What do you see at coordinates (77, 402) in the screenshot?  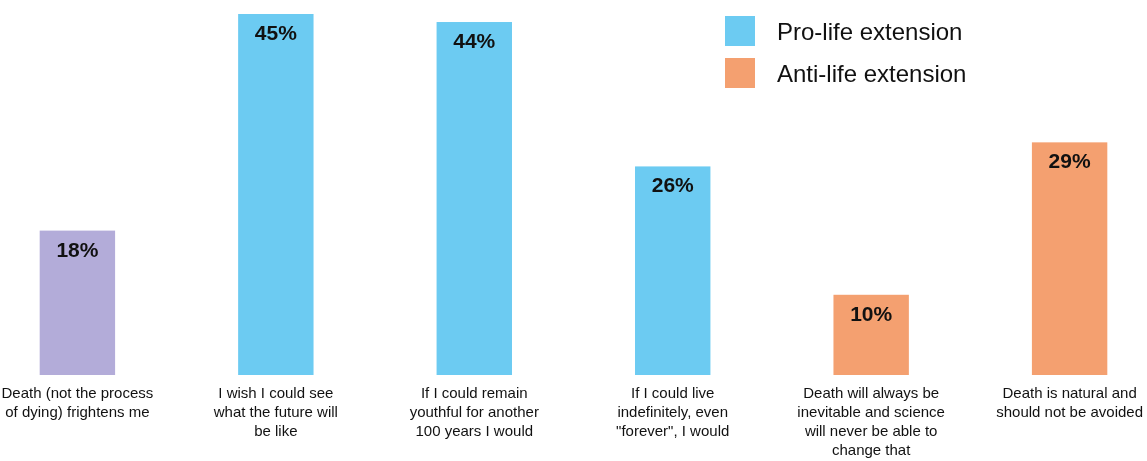 I see `x-tick-label: Death (not the process of dying) frightens me` at bounding box center [77, 402].